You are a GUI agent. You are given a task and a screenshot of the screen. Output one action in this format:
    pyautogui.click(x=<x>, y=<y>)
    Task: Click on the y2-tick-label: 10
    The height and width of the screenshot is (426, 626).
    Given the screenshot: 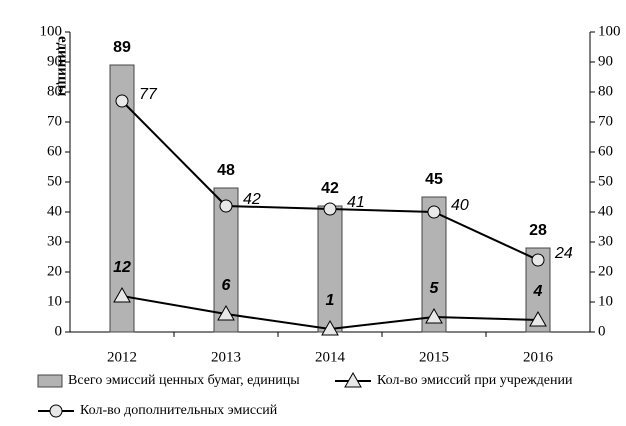 What is the action you would take?
    pyautogui.click(x=605, y=301)
    